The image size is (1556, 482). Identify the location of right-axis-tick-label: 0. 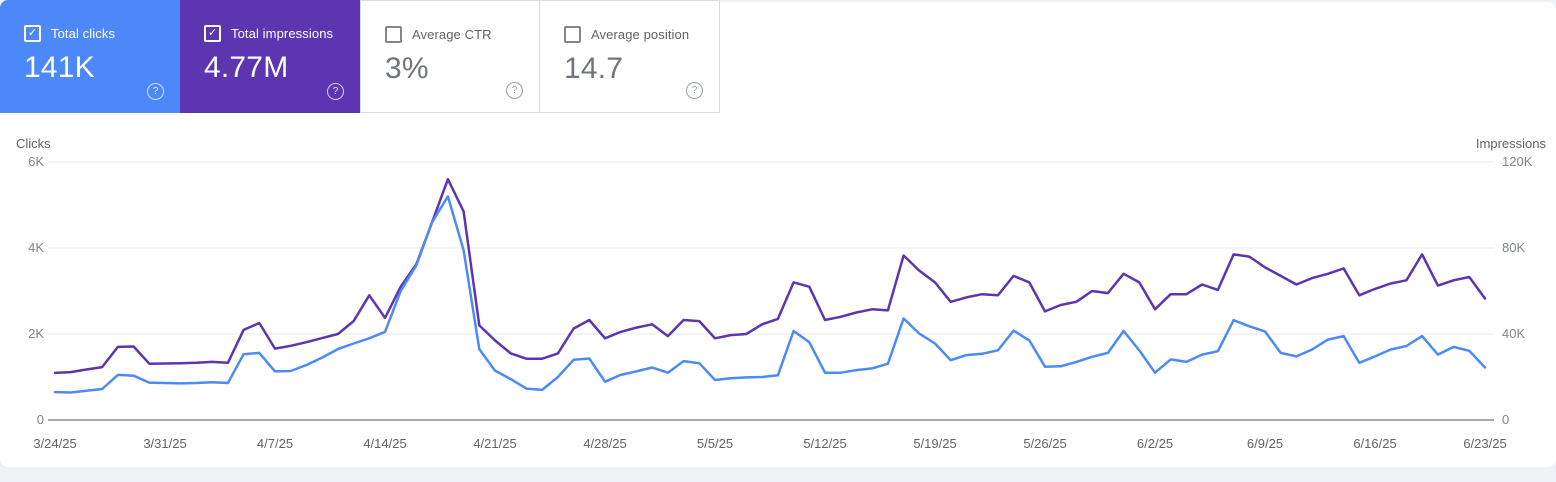
(1505, 419).